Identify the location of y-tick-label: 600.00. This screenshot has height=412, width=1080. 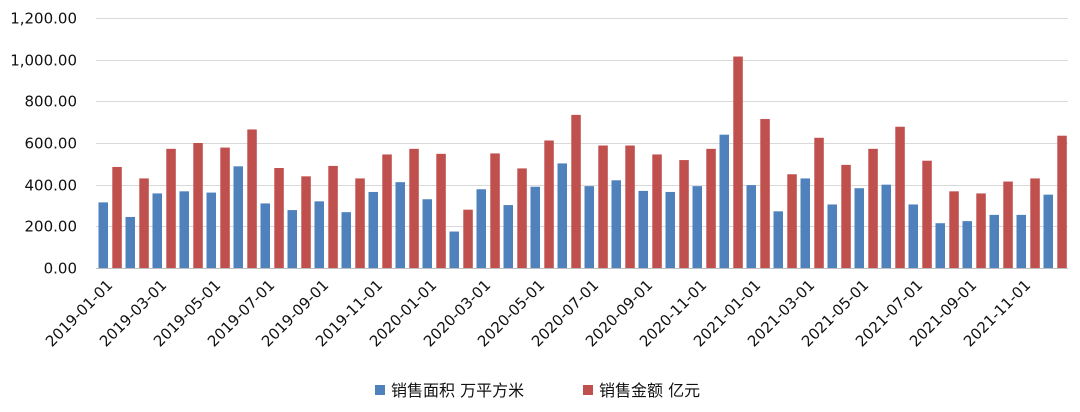
(51, 144).